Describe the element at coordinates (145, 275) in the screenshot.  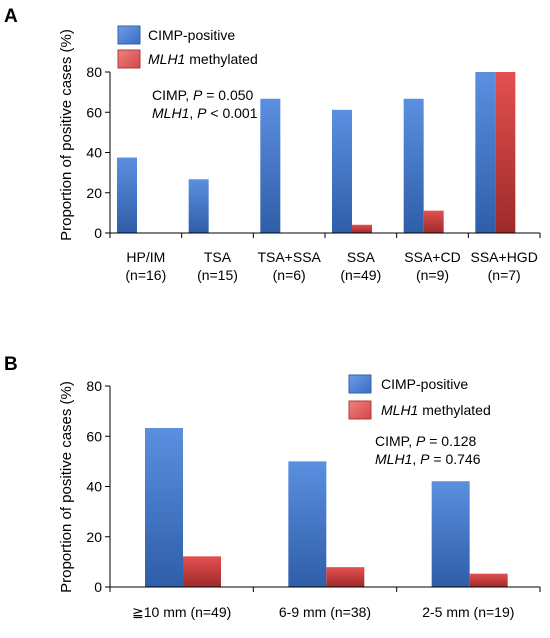
I see `x-tick-sublabel: (n=16)` at that location.